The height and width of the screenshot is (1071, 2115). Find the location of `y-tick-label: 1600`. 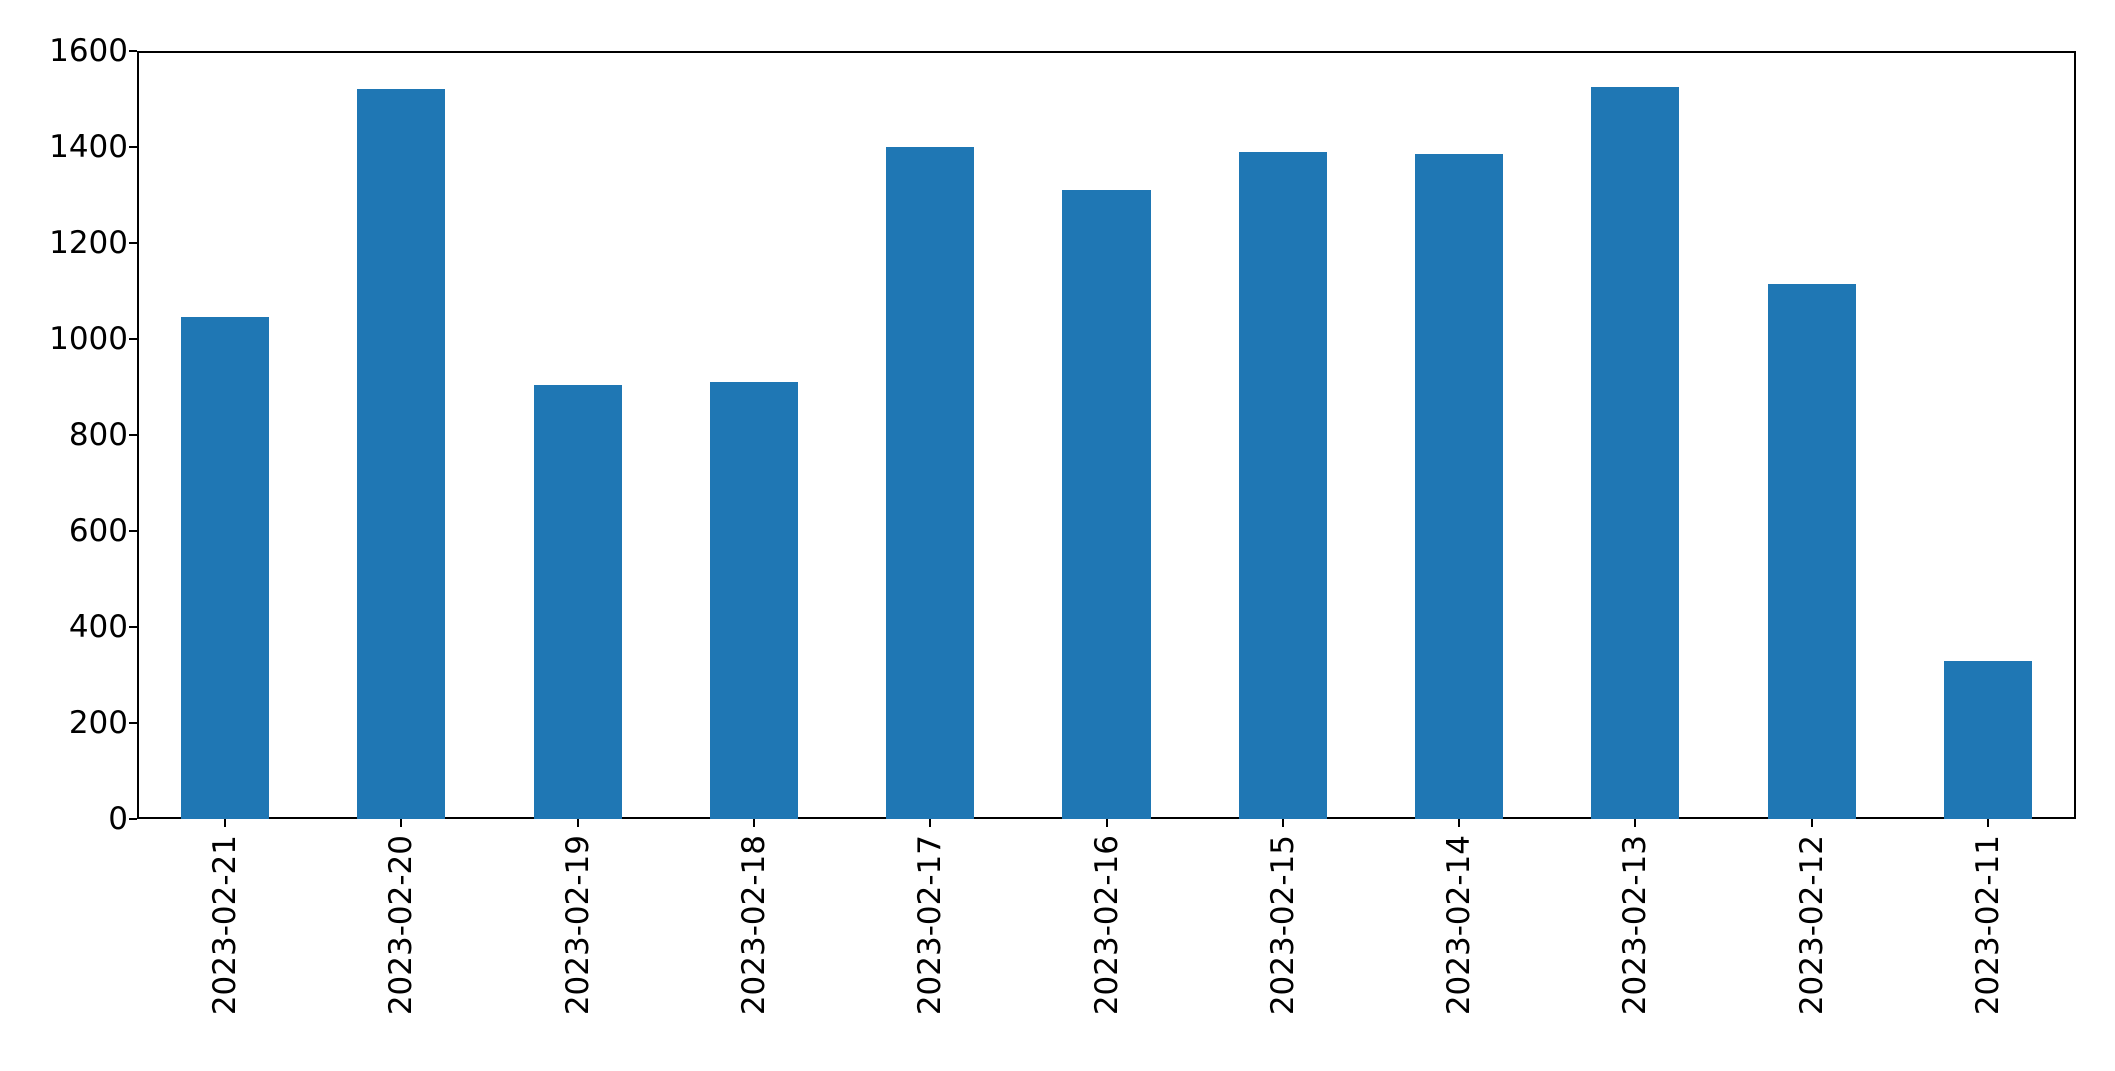

y-tick-label: 1600 is located at coordinates (88, 51).